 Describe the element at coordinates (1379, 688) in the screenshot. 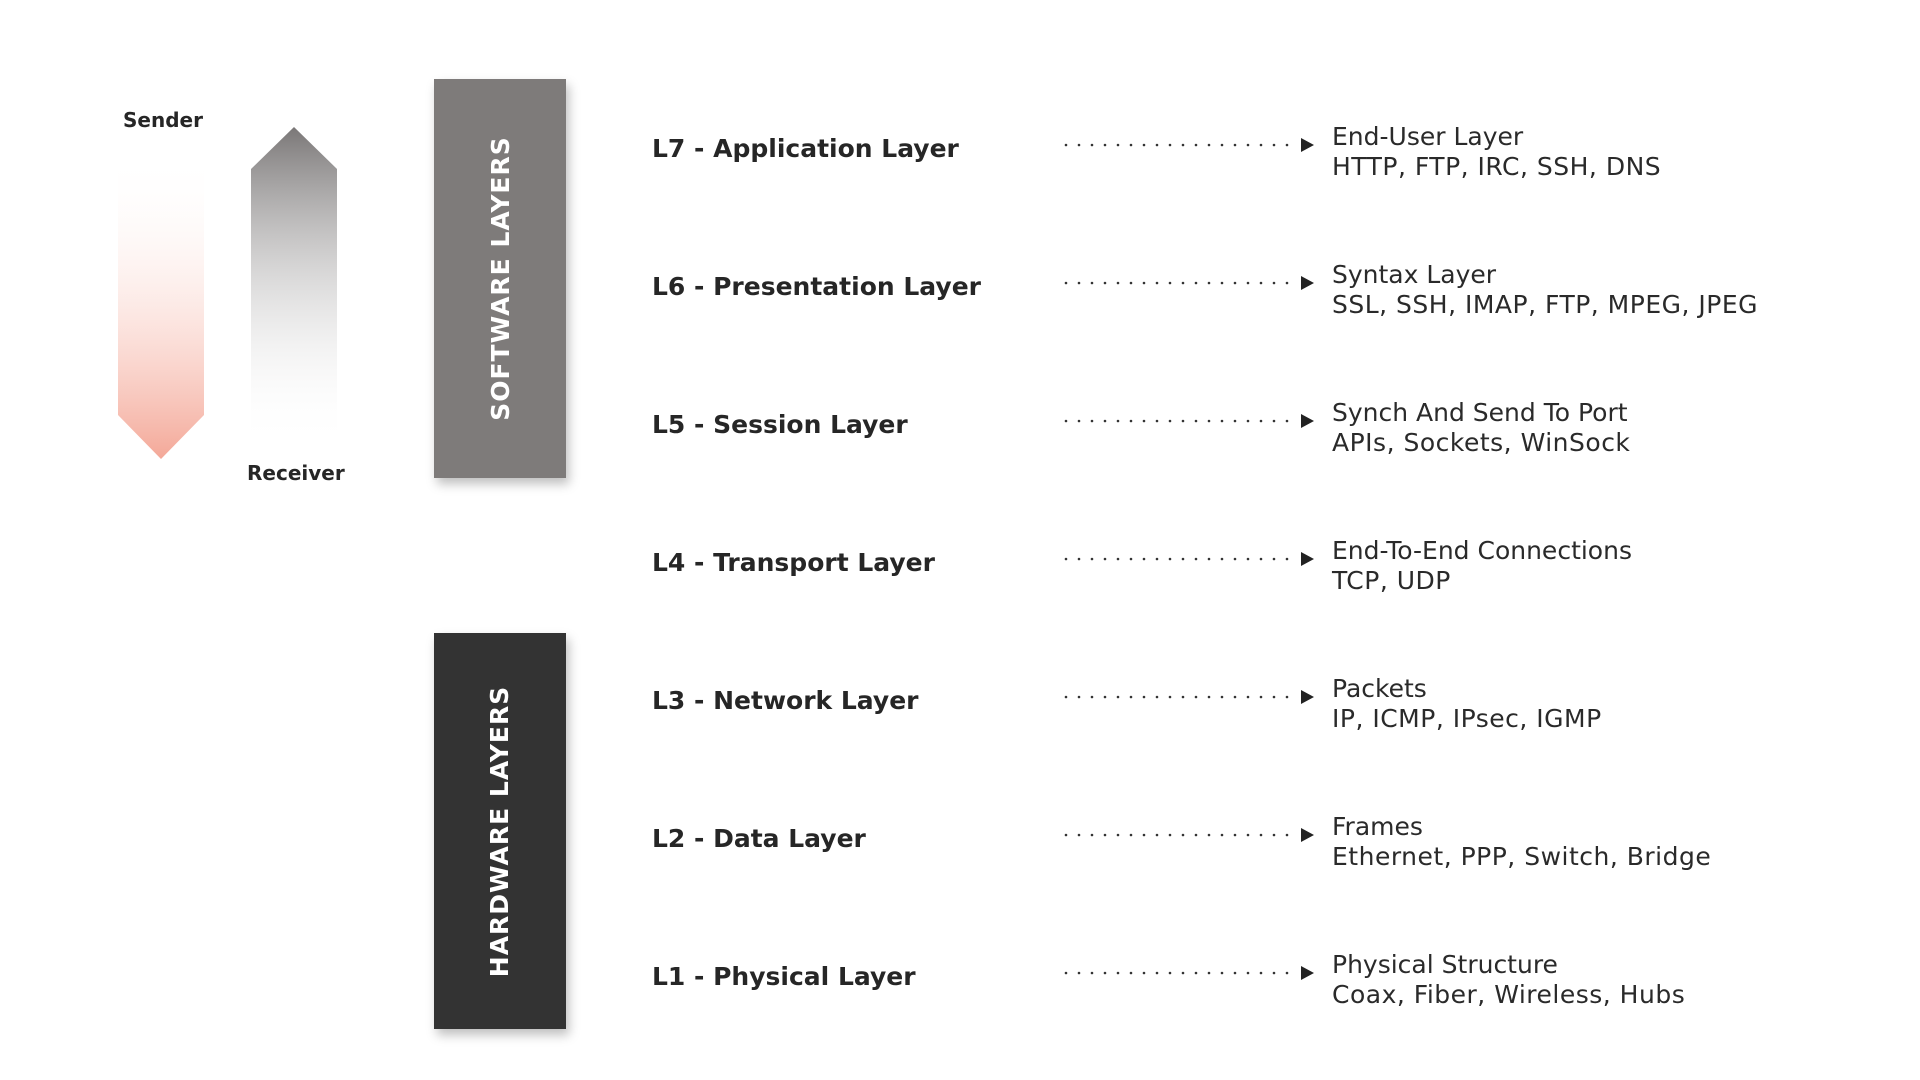

I see `layer-description-title: Packets` at that location.